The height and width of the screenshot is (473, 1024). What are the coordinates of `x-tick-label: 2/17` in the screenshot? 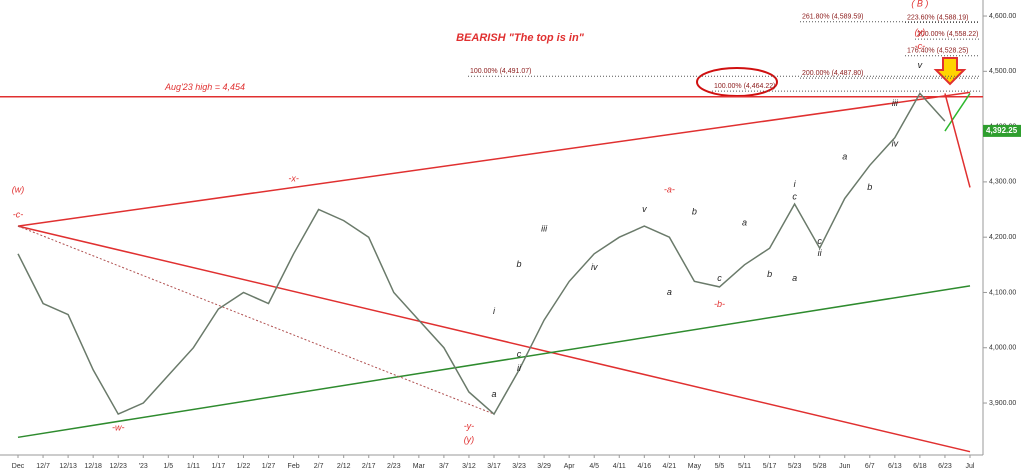 It's located at (369, 466).